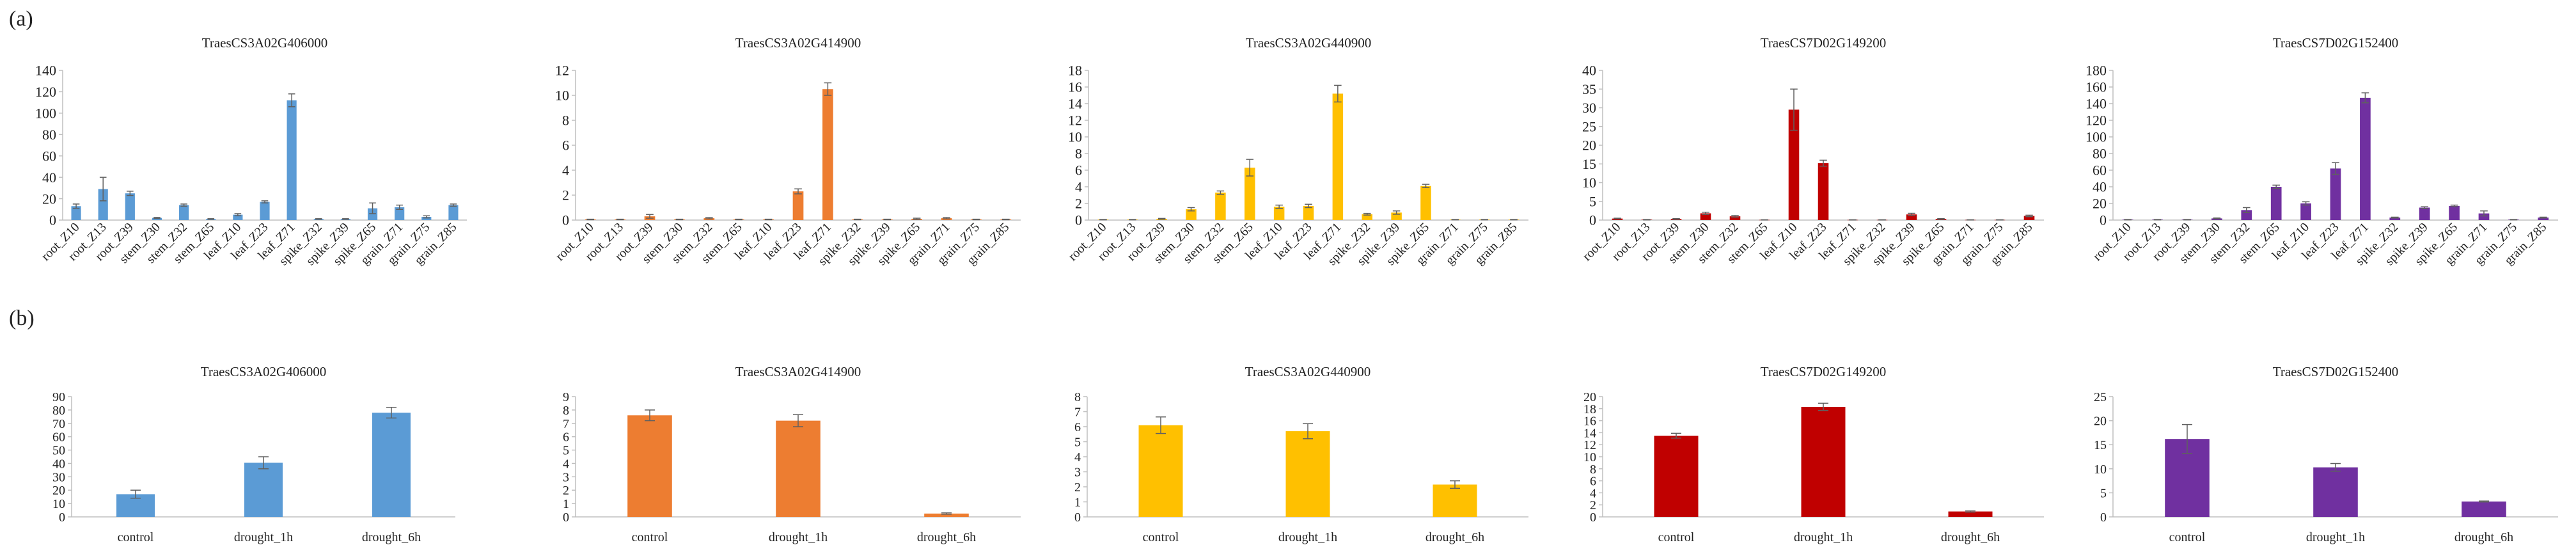 This screenshot has height=554, width=2576. What do you see at coordinates (566, 504) in the screenshot?
I see `y-tick-label: 1` at bounding box center [566, 504].